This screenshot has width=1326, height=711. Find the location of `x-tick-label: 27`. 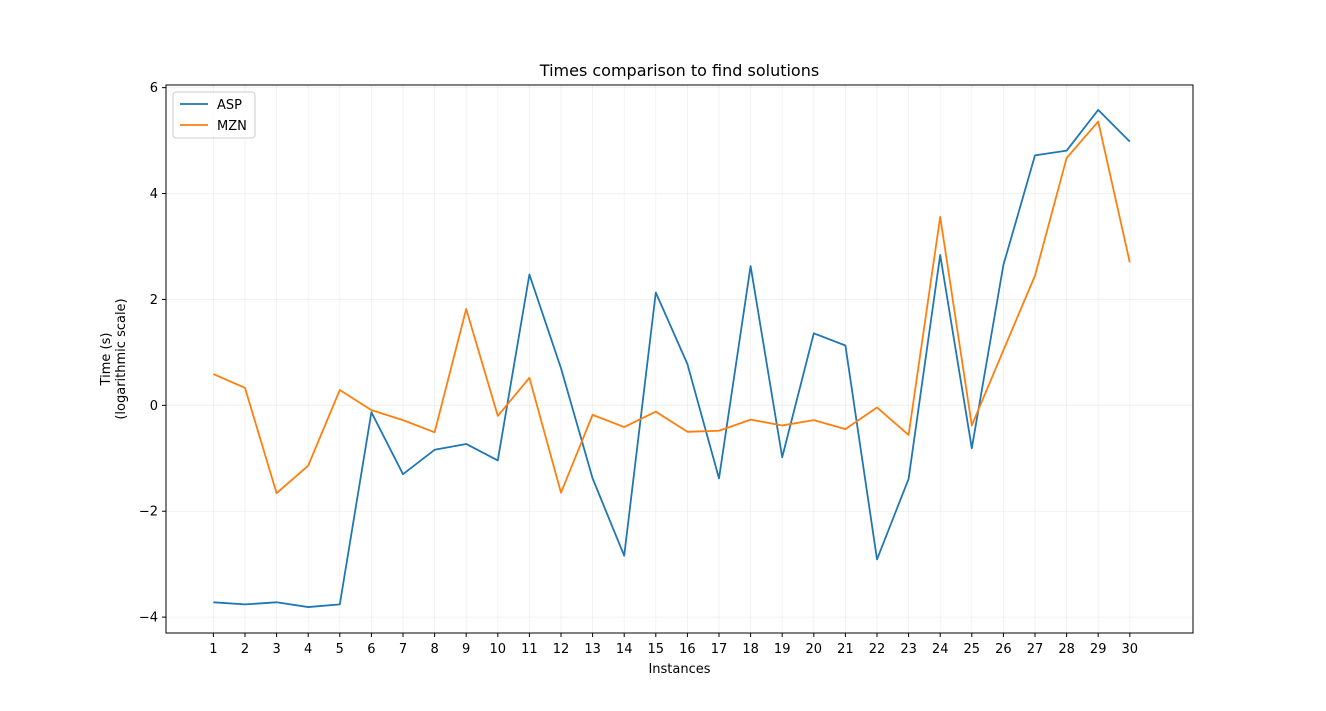

x-tick-label: 27 is located at coordinates (1035, 649).